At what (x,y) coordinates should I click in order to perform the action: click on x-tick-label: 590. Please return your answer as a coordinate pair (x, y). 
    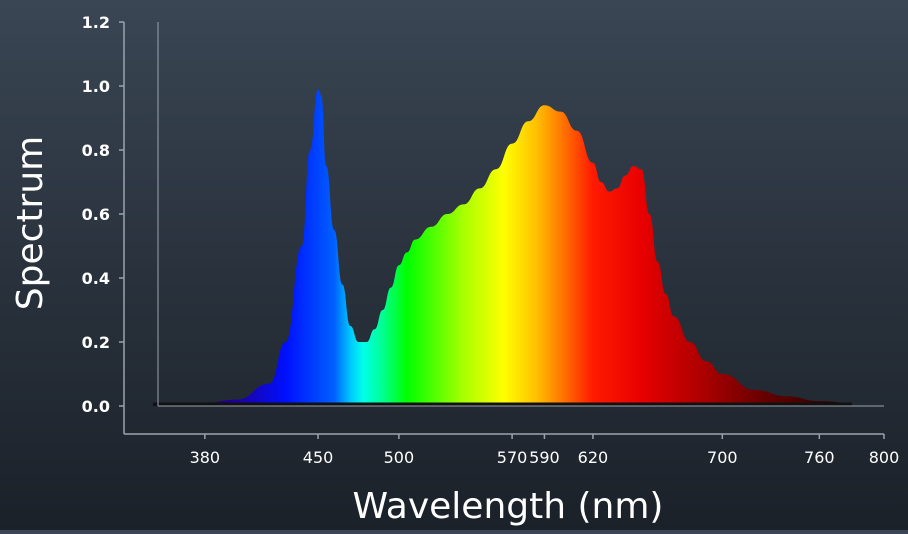
    Looking at the image, I should click on (544, 457).